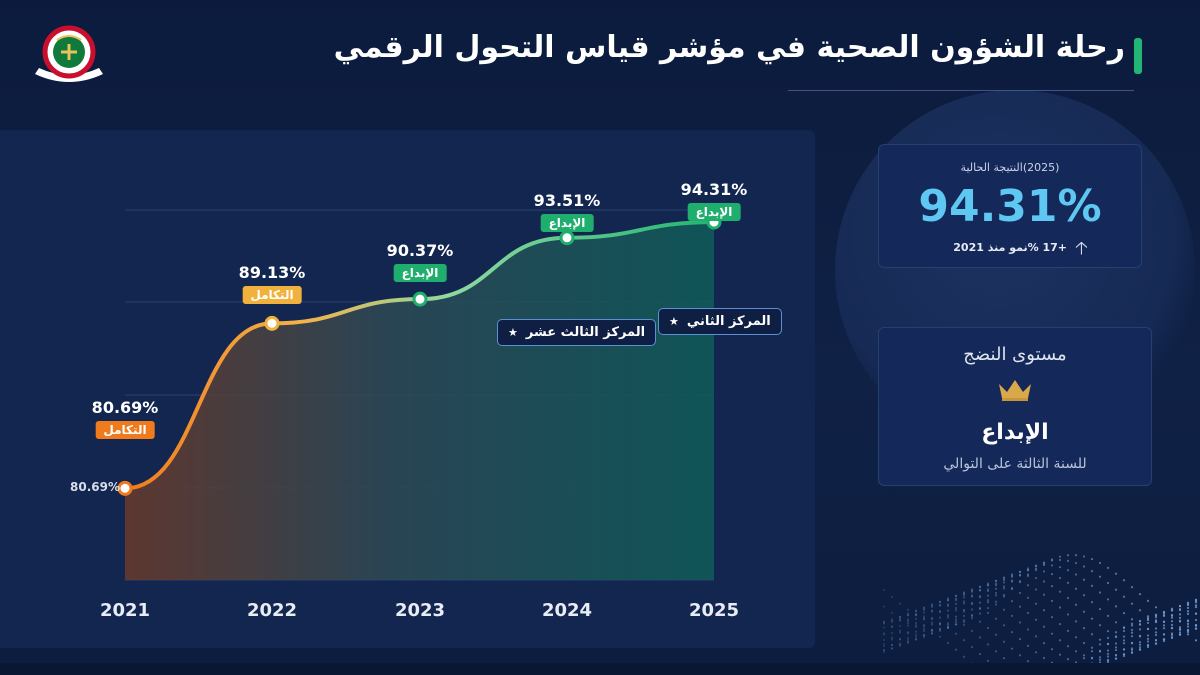 The width and height of the screenshot is (1200, 675). I want to click on star-icon: ★, so click(513, 332).